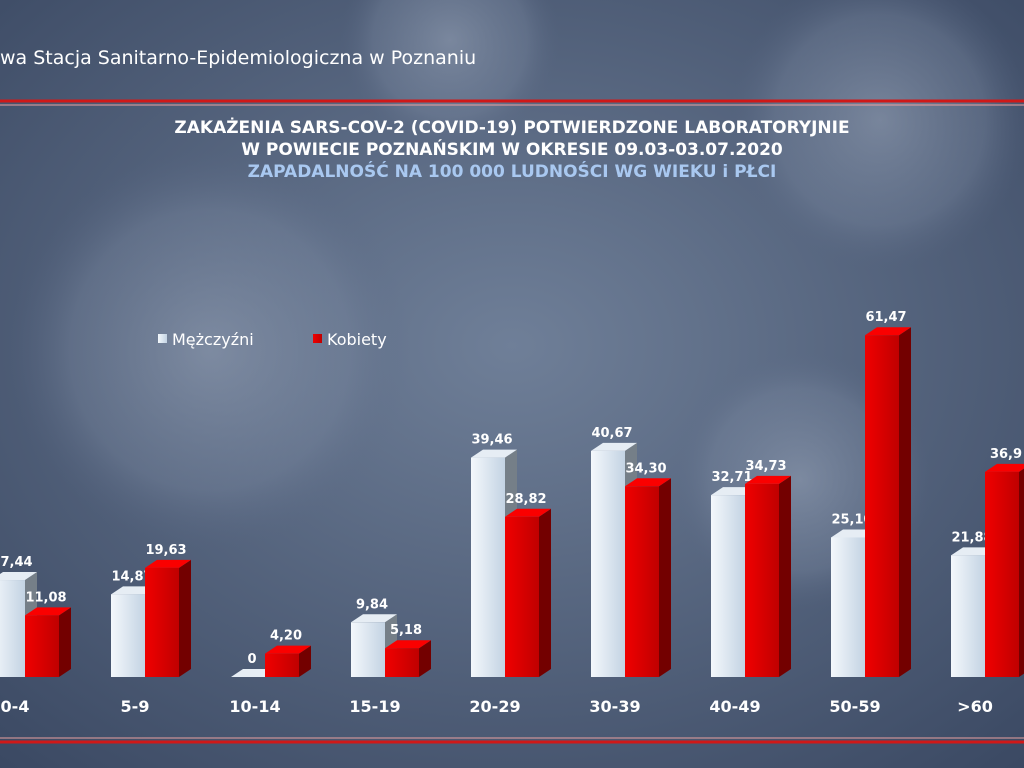 This screenshot has height=768, width=1024. Describe the element at coordinates (131, 576) in the screenshot. I see `value-label: 14,87` at that location.